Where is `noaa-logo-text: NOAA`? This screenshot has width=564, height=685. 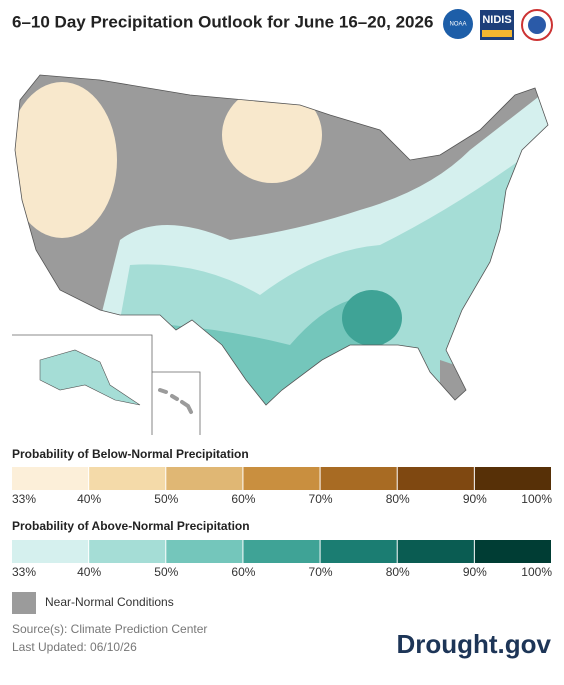
noaa-logo-text: NOAA is located at coordinates (457, 25).